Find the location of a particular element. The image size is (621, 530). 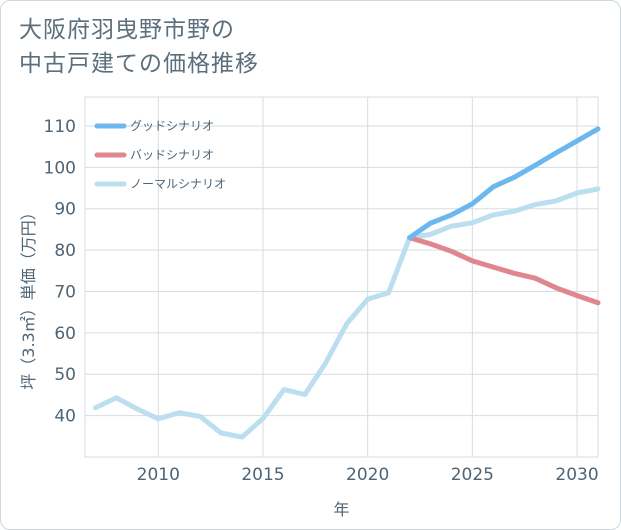

y-tick-label-60: 60 is located at coordinates (65, 334).